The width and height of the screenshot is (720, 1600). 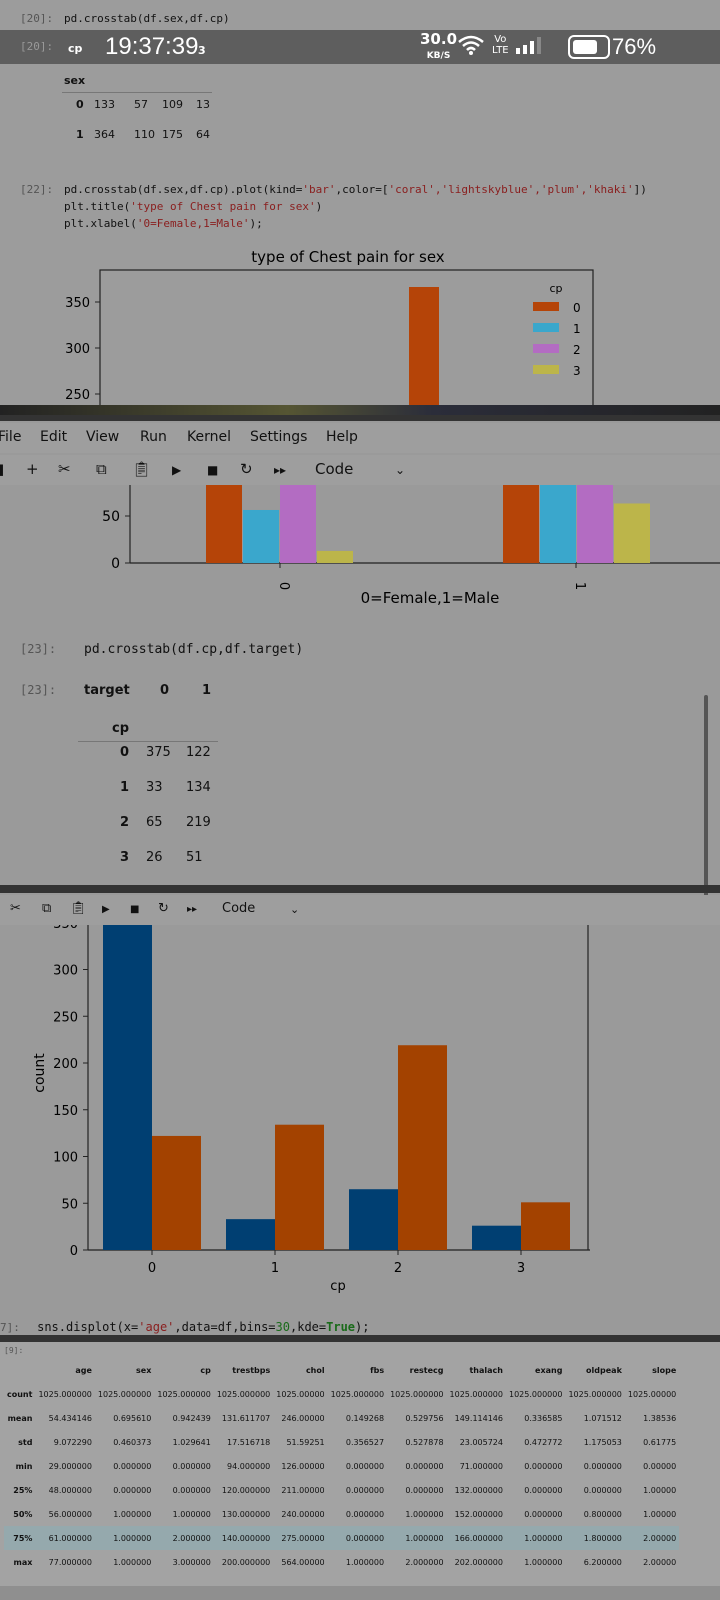 What do you see at coordinates (2, 469) in the screenshot?
I see `save-icon: ▮` at bounding box center [2, 469].